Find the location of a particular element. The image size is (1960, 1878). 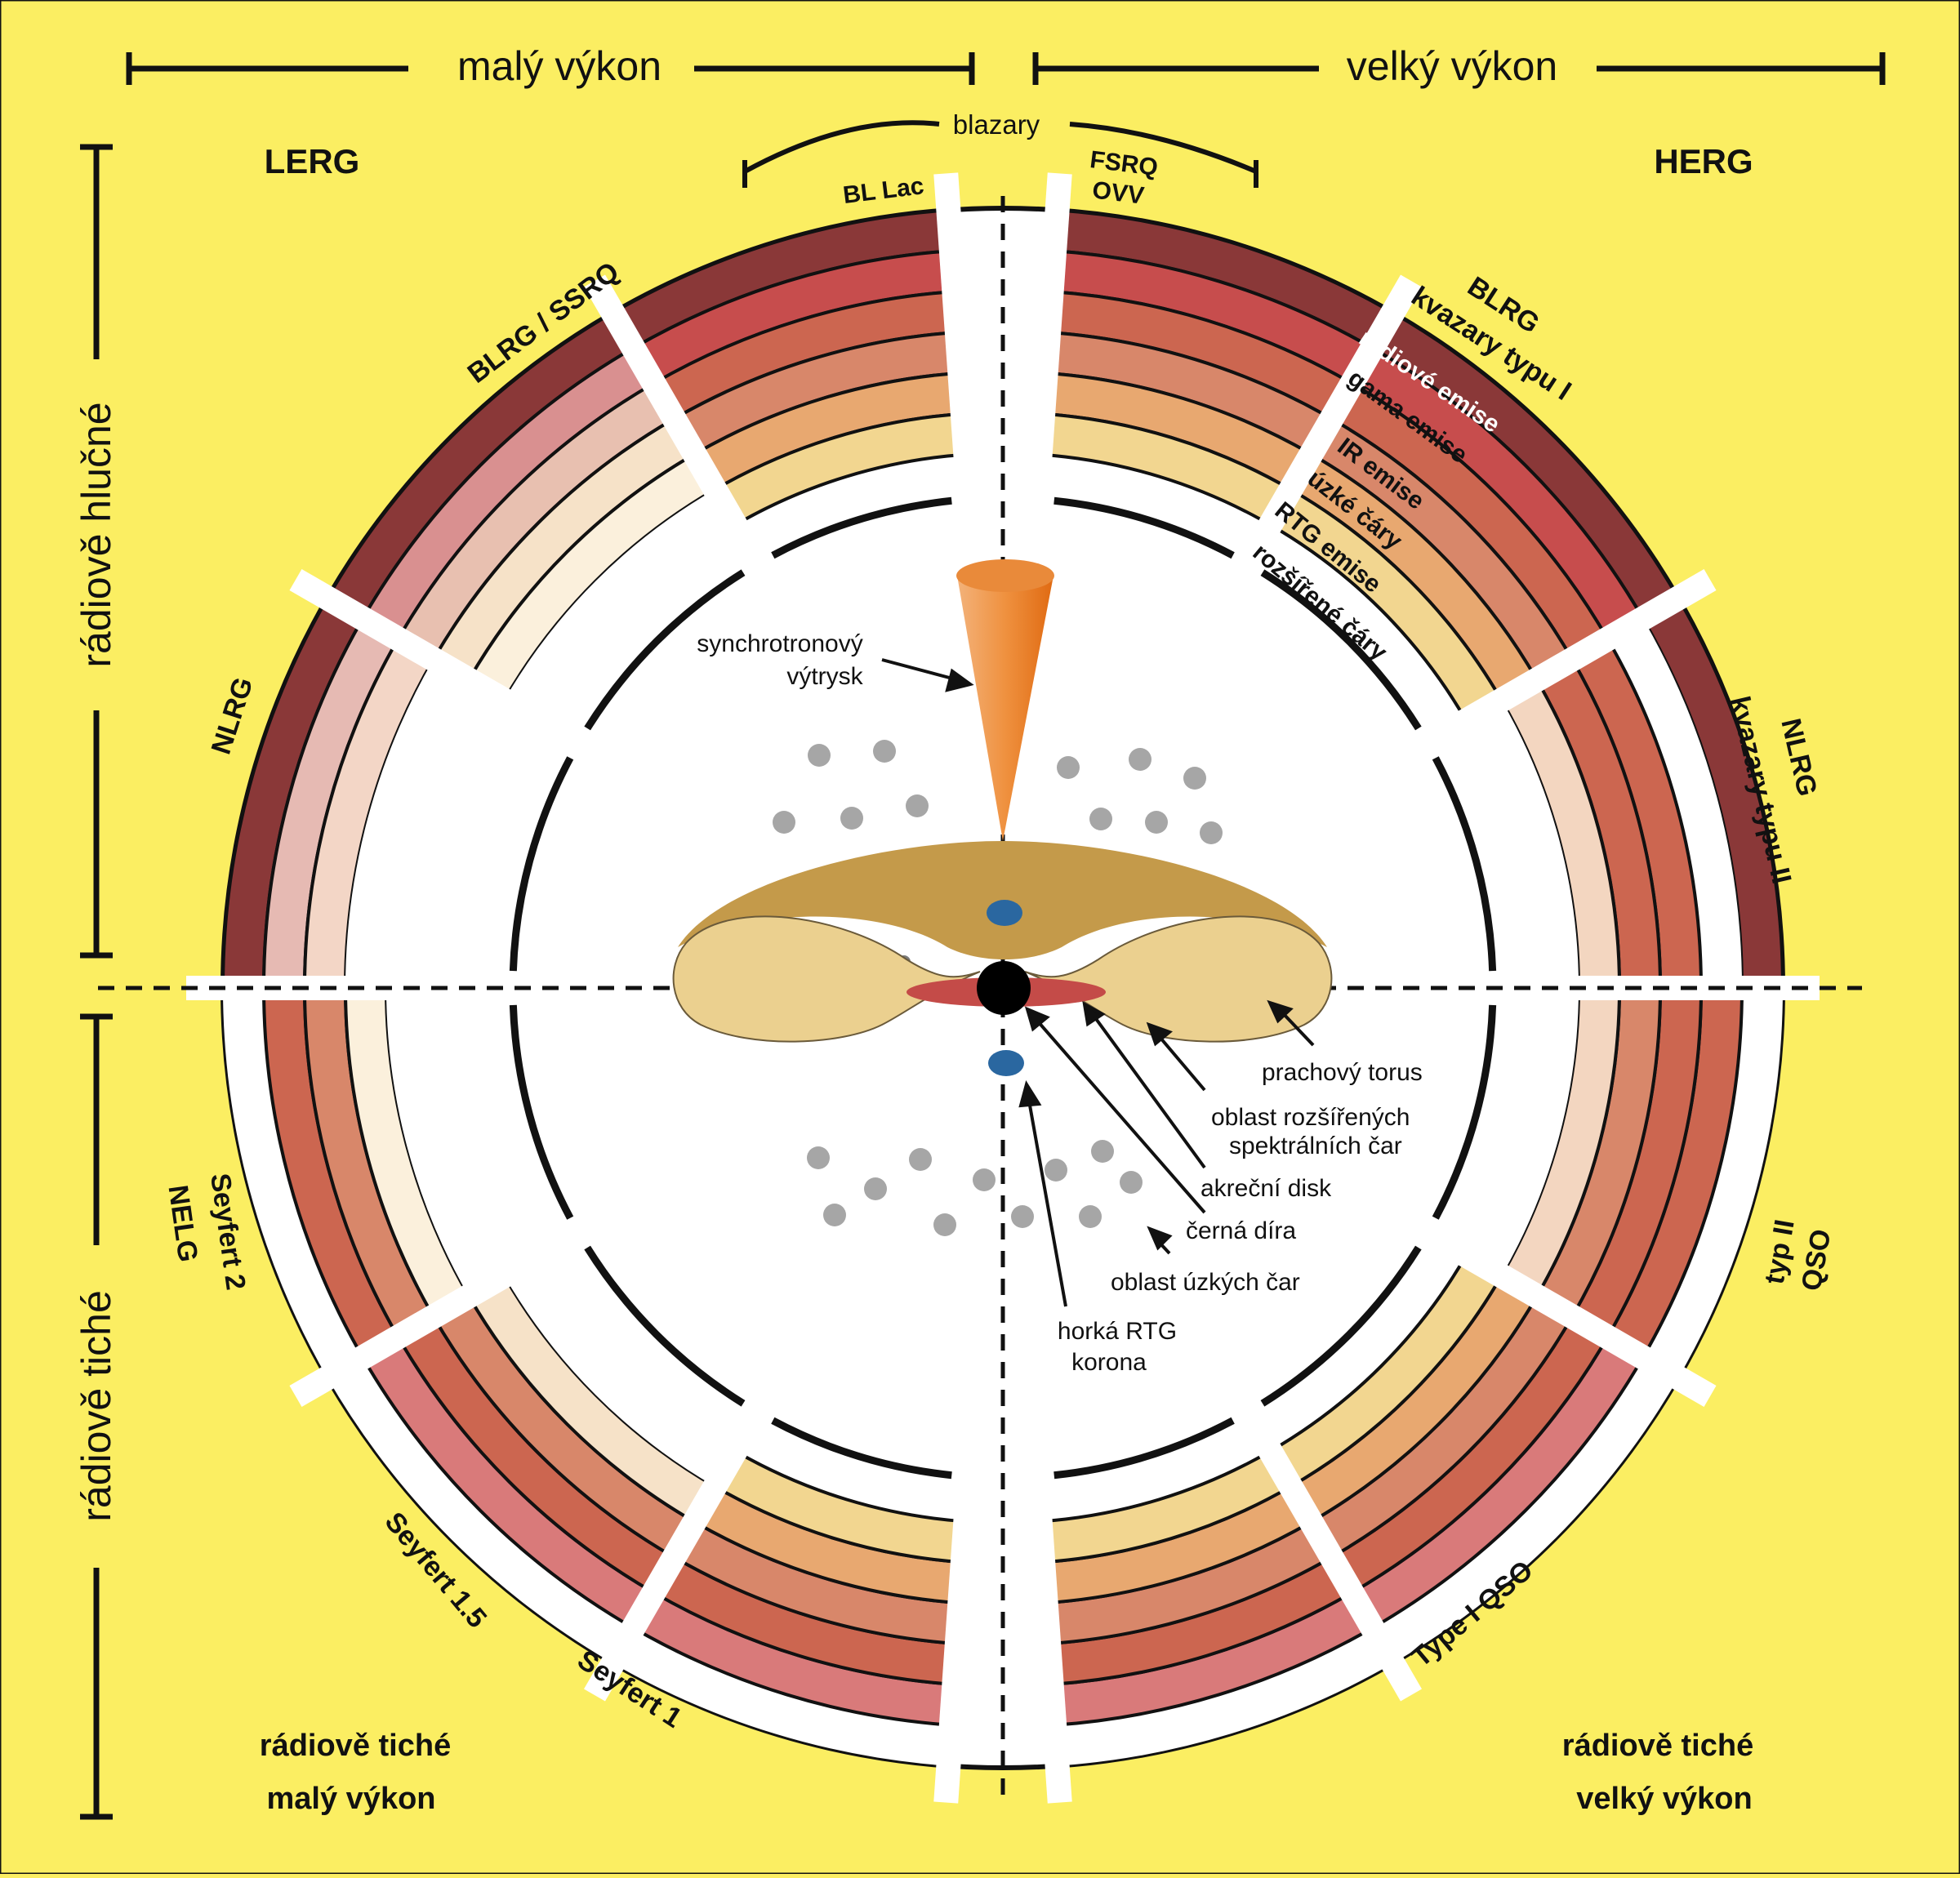

agn-model is located at coordinates (1003, 898).